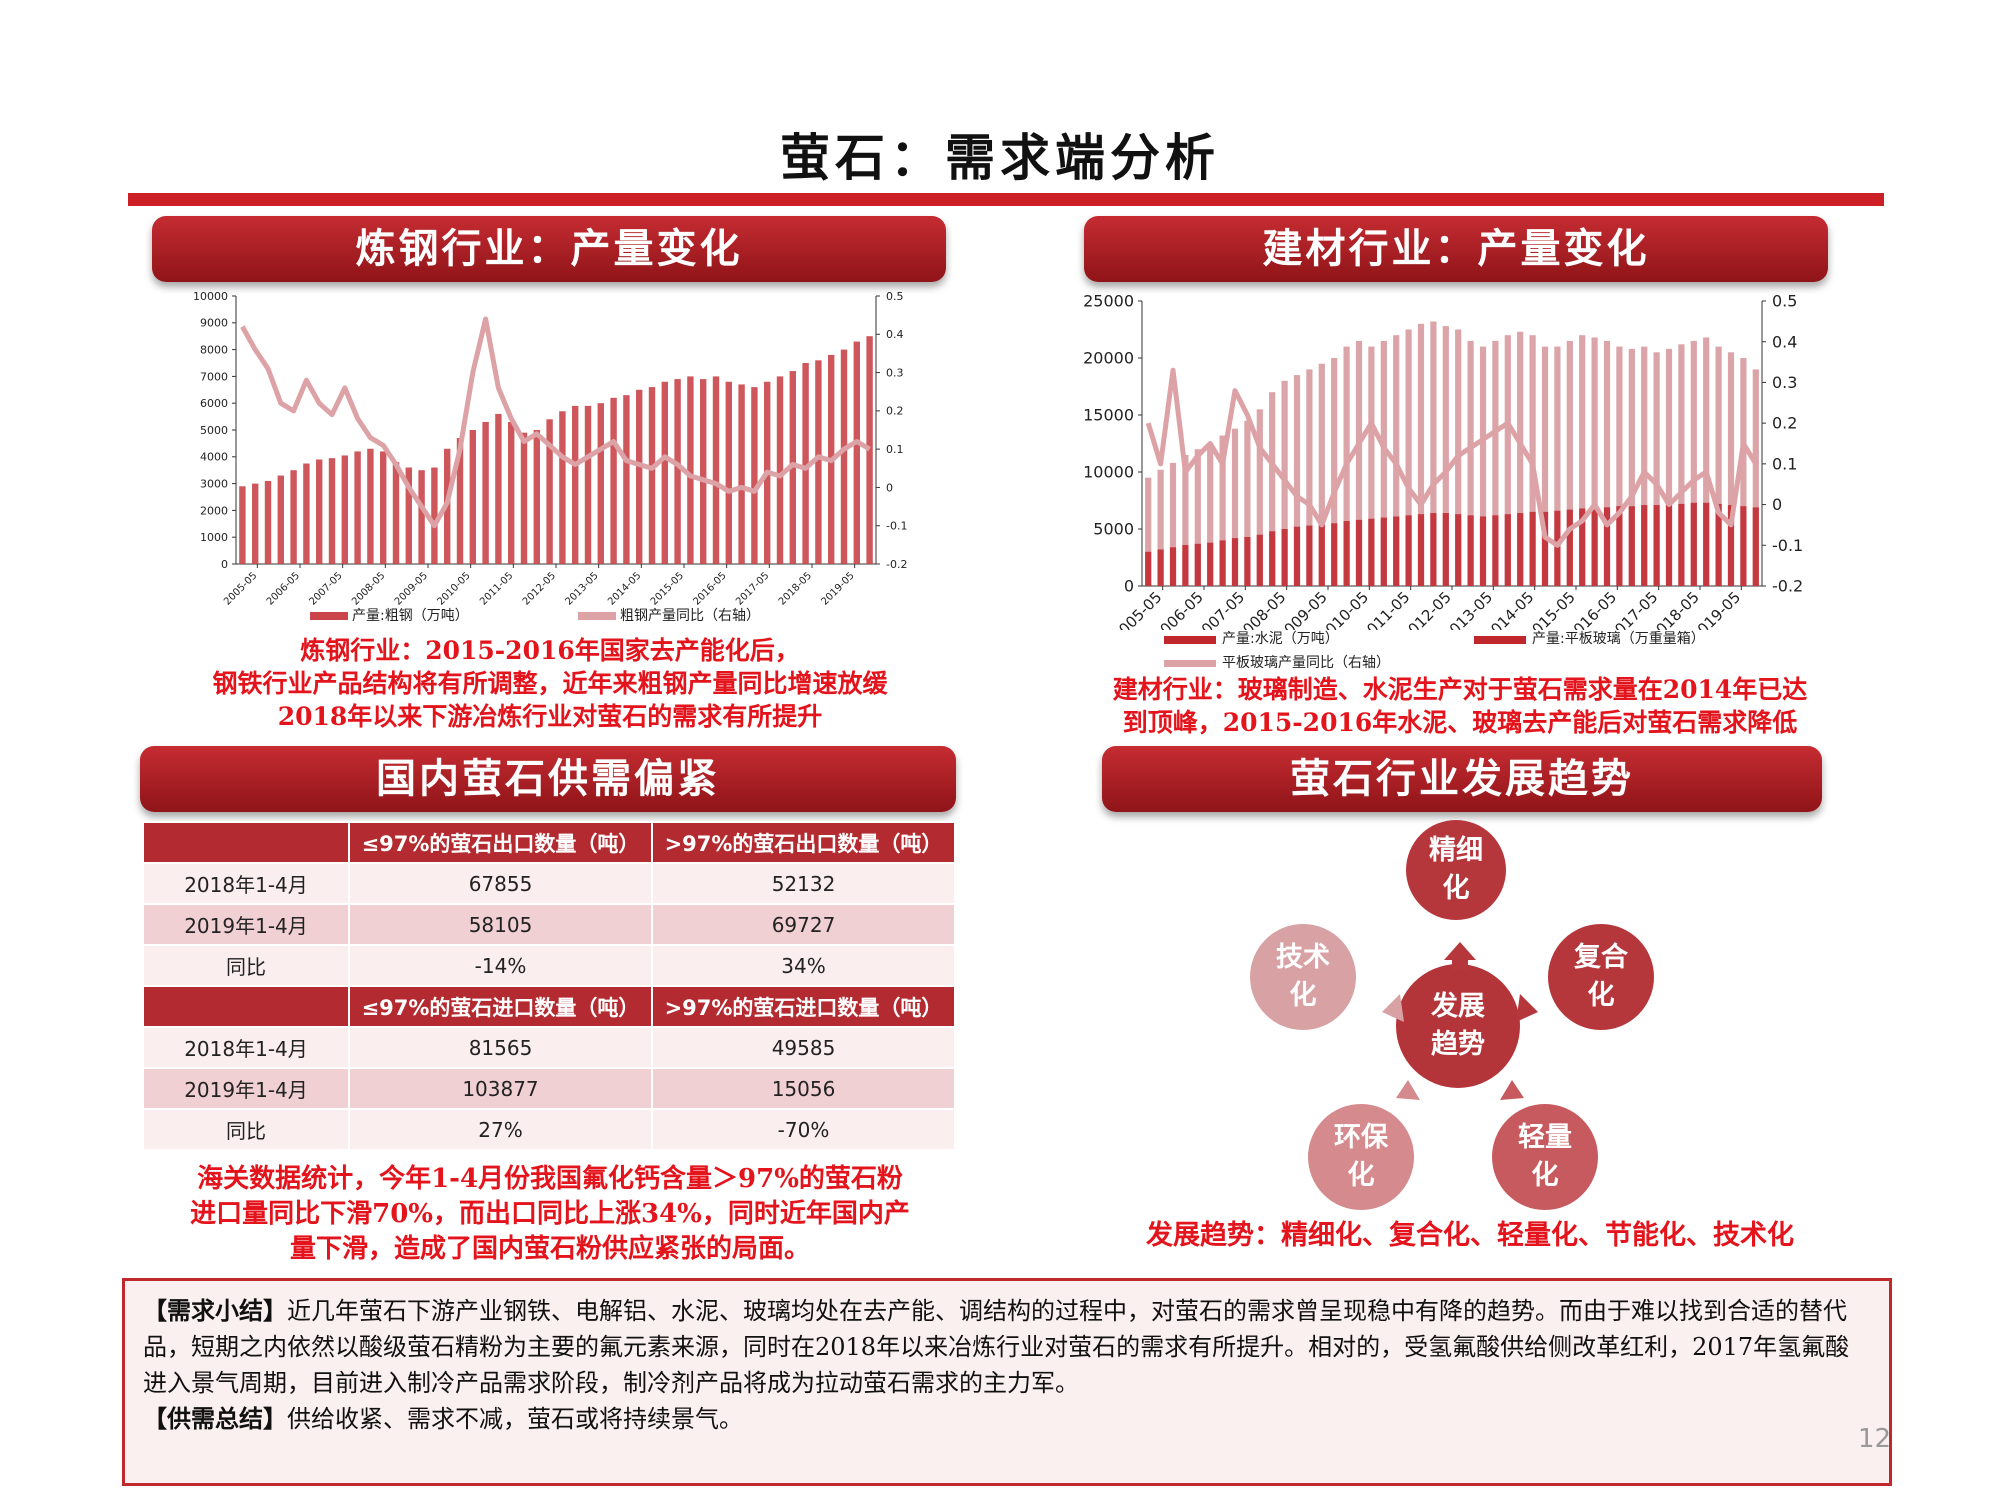 This screenshot has width=2000, height=1500. Describe the element at coordinates (1458, 1006) in the screenshot. I see `trend-center-label: 发展` at that location.